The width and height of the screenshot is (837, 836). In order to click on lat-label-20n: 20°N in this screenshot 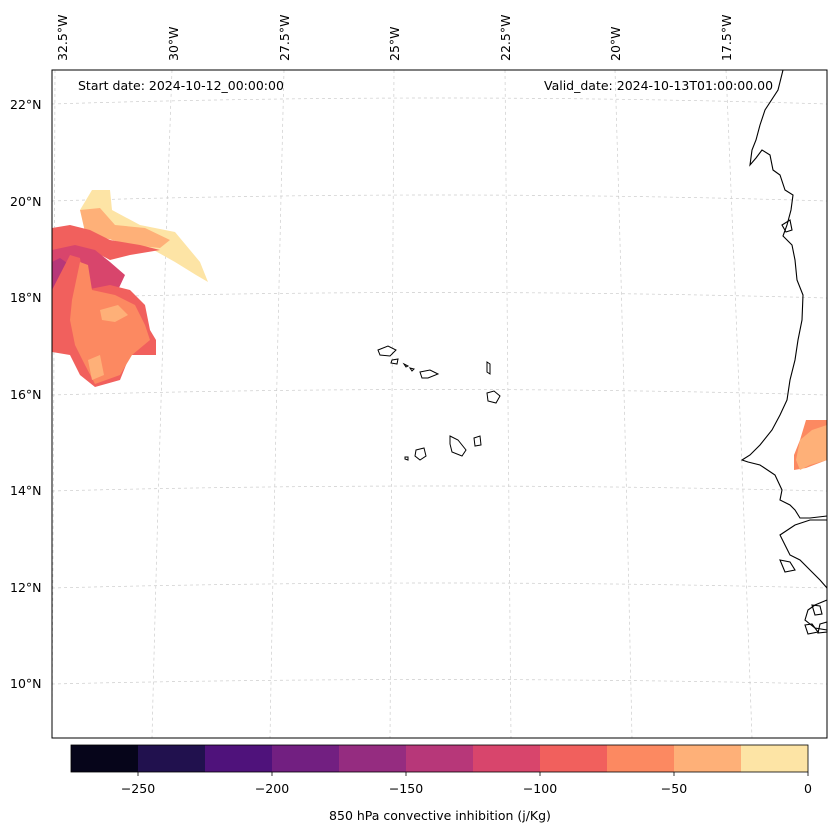, I will do `click(26, 201)`.